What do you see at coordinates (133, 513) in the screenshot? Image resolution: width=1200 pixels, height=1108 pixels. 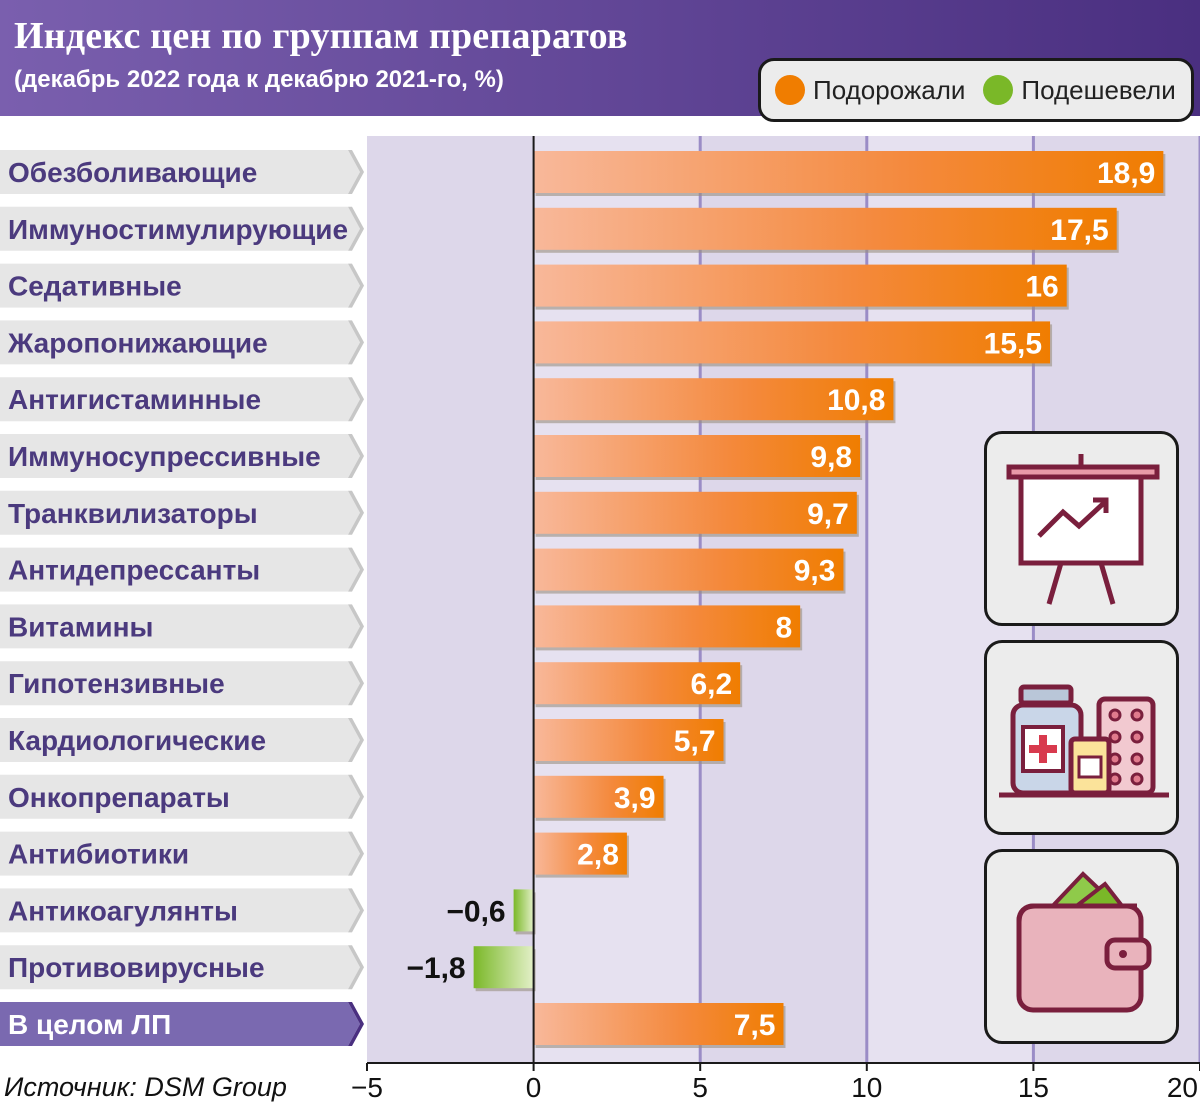 I see `category-label: Транквилизаторы` at bounding box center [133, 513].